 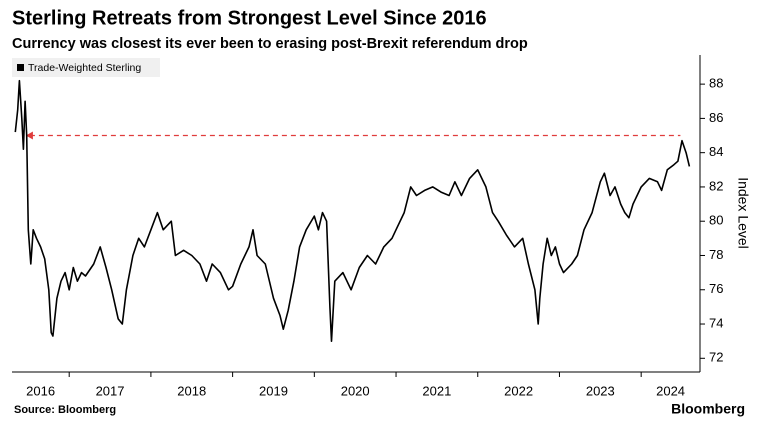 What do you see at coordinates (716, 357) in the screenshot?
I see `y-tick-label: 72` at bounding box center [716, 357].